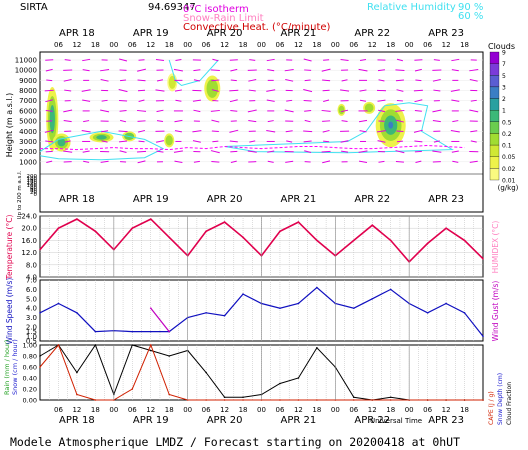  What do you see at coordinates (36, 195) in the screenshot?
I see `clouds-y-tick-low: 0` at bounding box center [36, 195].